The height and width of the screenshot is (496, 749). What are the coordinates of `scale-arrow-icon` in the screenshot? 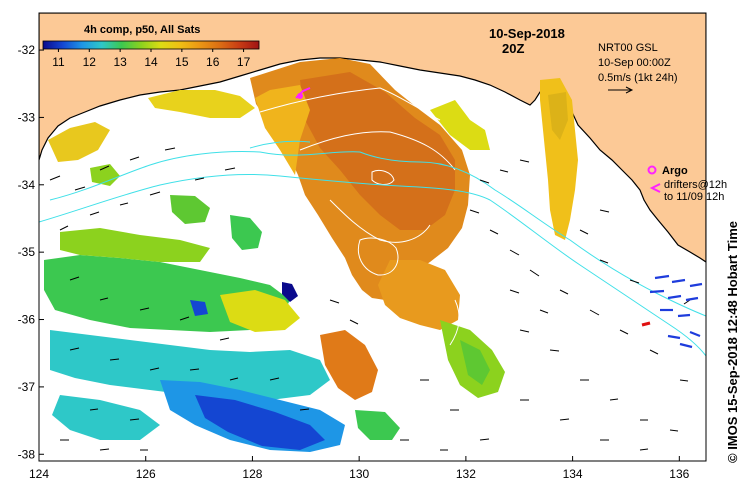 It's located at (621, 90).